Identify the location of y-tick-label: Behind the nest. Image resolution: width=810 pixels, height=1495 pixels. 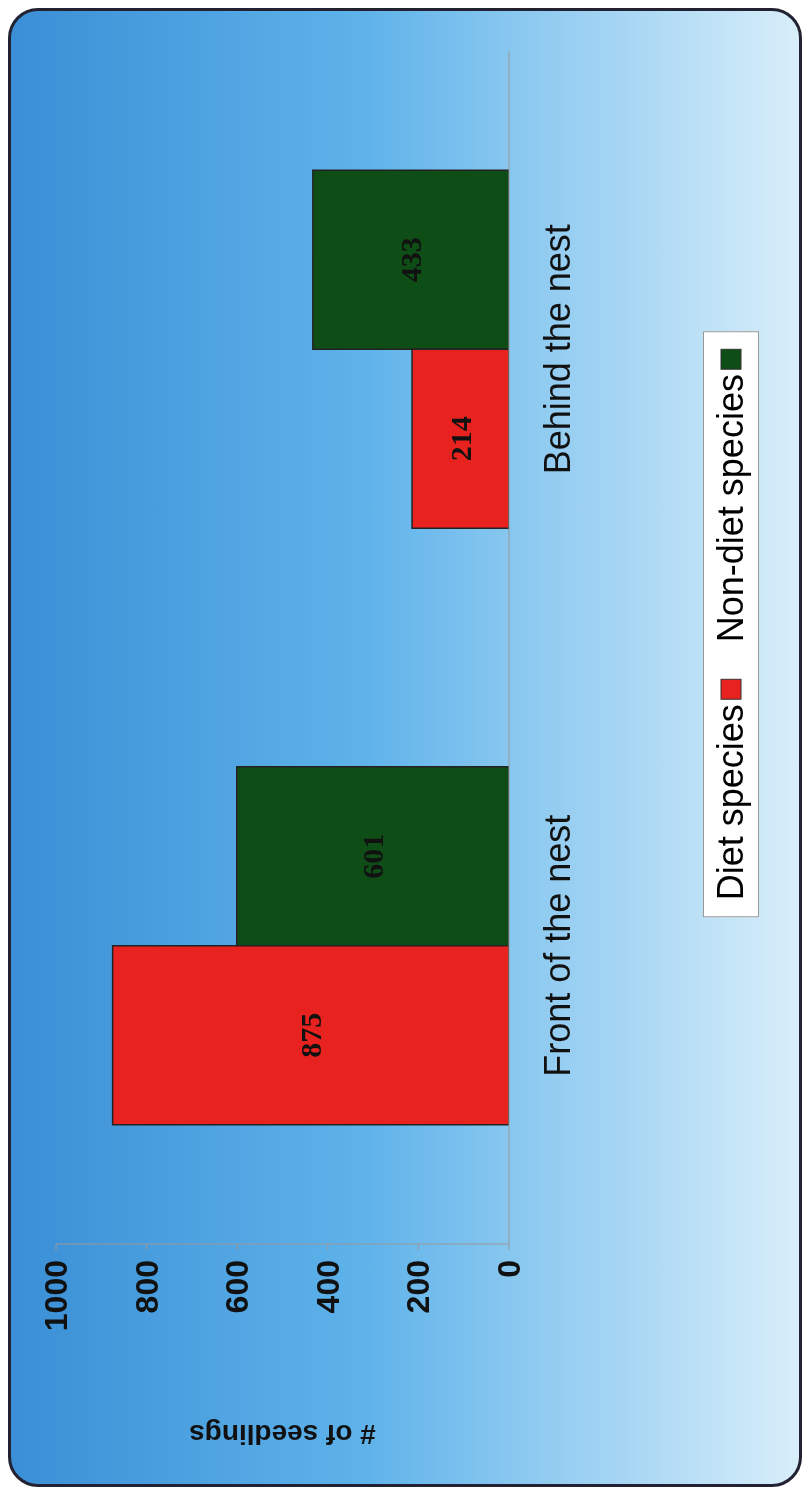
(557, 349).